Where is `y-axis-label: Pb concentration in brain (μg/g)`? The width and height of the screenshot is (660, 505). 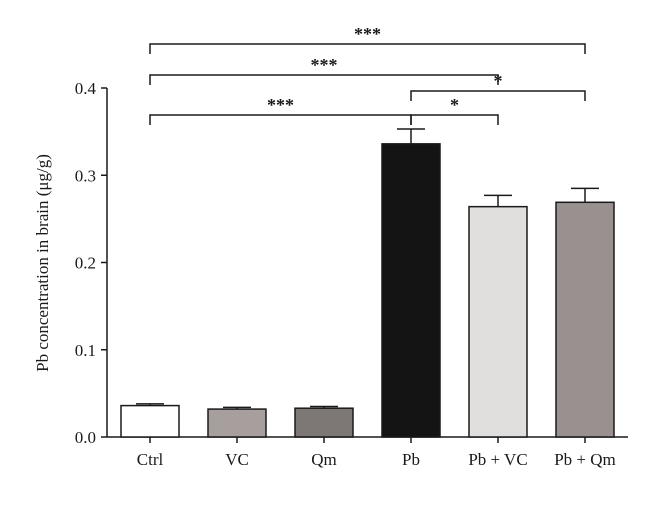 y-axis-label: Pb concentration in brain (μg/g) is located at coordinates (42, 263).